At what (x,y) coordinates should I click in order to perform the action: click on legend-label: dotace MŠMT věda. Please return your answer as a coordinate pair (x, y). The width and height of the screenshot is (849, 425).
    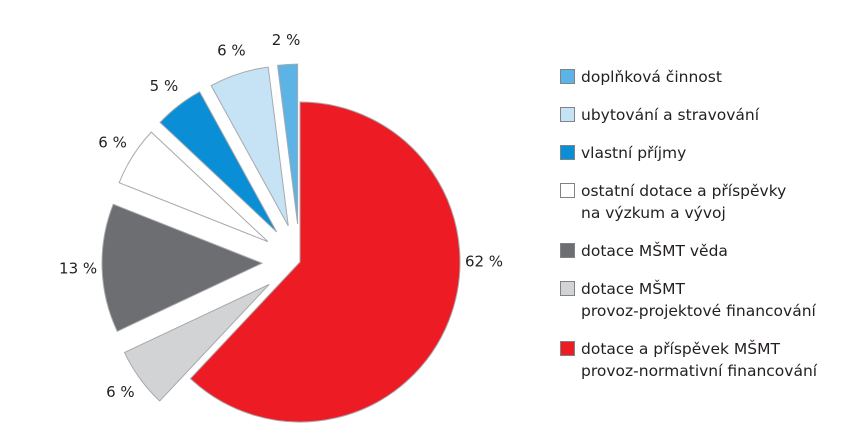
    Looking at the image, I should click on (654, 251).